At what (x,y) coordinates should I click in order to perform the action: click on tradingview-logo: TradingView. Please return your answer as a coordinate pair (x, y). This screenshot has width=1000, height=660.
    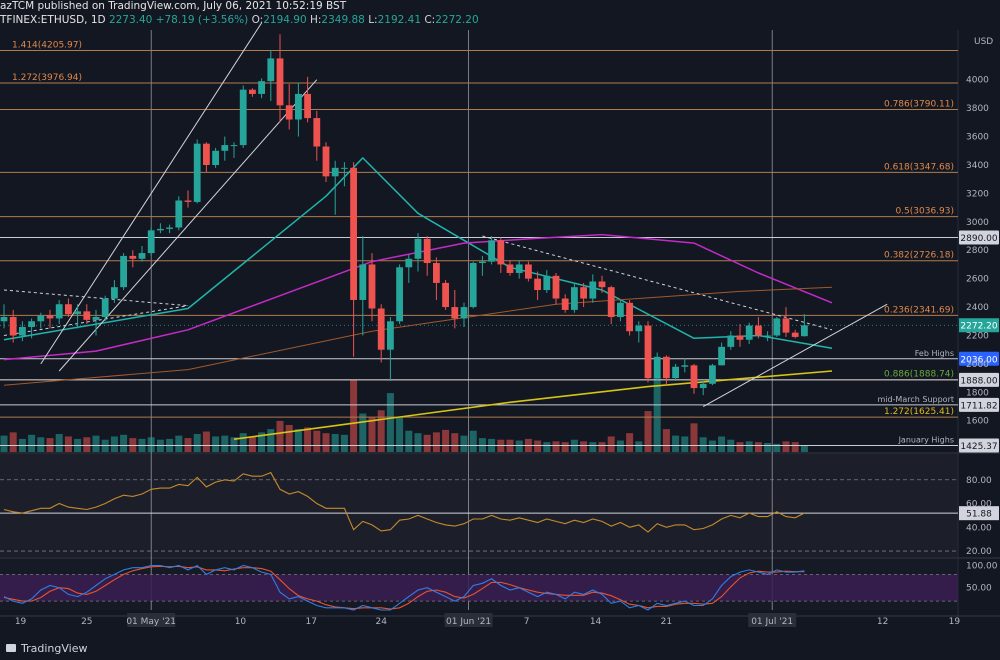
    Looking at the image, I should click on (46, 648).